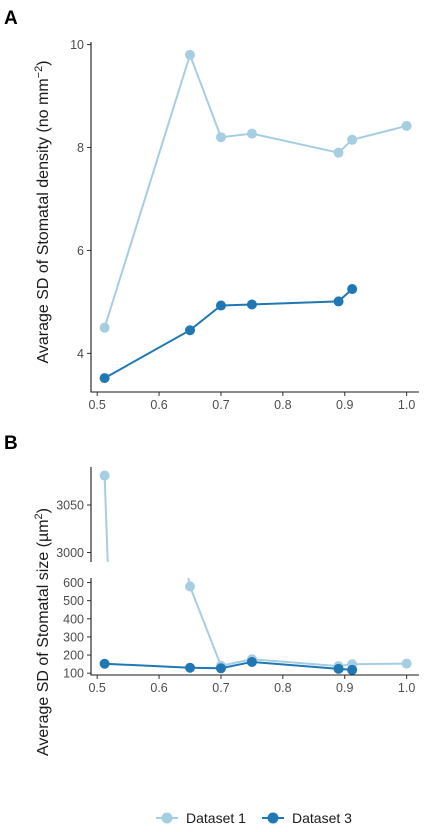 Image resolution: width=433 pixels, height=832 pixels. I want to click on panel-b-y-axis-label: Average SD of Stomatal size (µm, so click(43, 637).